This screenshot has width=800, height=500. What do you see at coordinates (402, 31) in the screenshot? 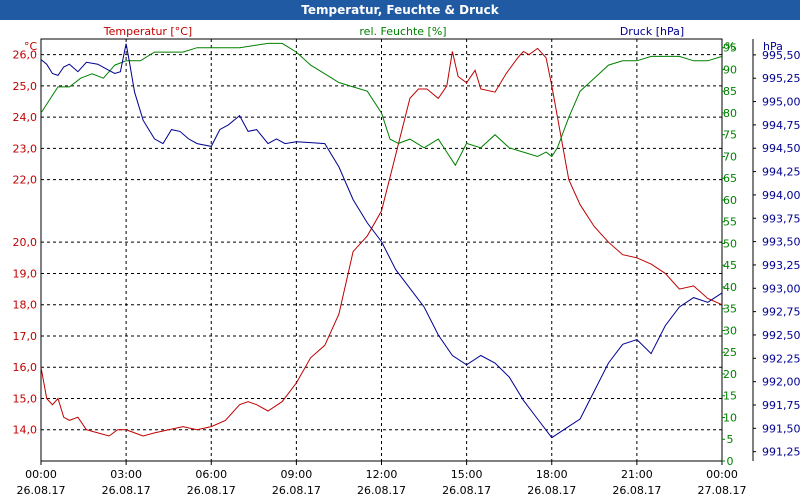
I see `legend-humidity: rel. Feuchte [%]` at bounding box center [402, 31].